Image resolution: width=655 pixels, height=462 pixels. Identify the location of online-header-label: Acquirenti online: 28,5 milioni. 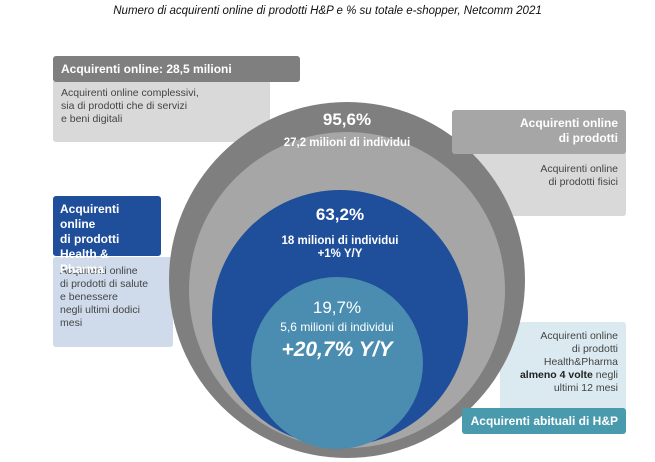
(146, 69).